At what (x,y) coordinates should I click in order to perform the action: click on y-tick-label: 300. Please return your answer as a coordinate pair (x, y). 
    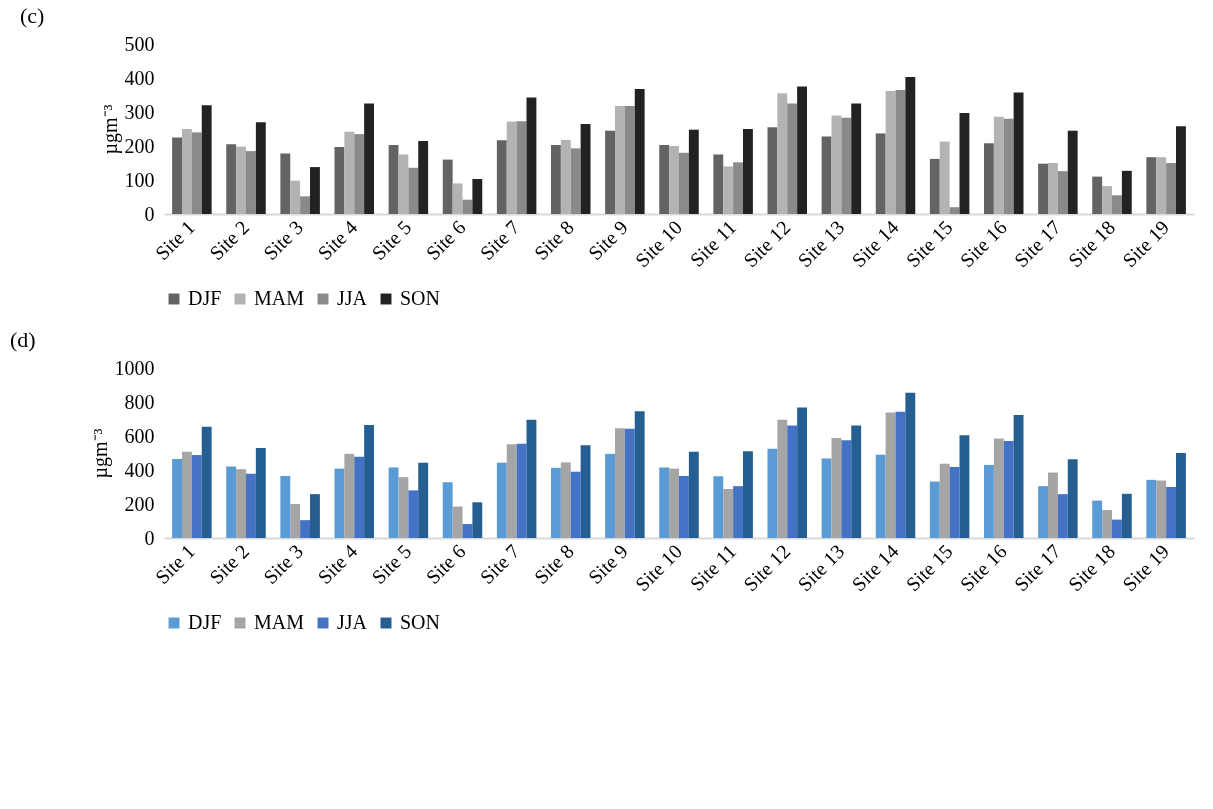
    Looking at the image, I should click on (139, 111).